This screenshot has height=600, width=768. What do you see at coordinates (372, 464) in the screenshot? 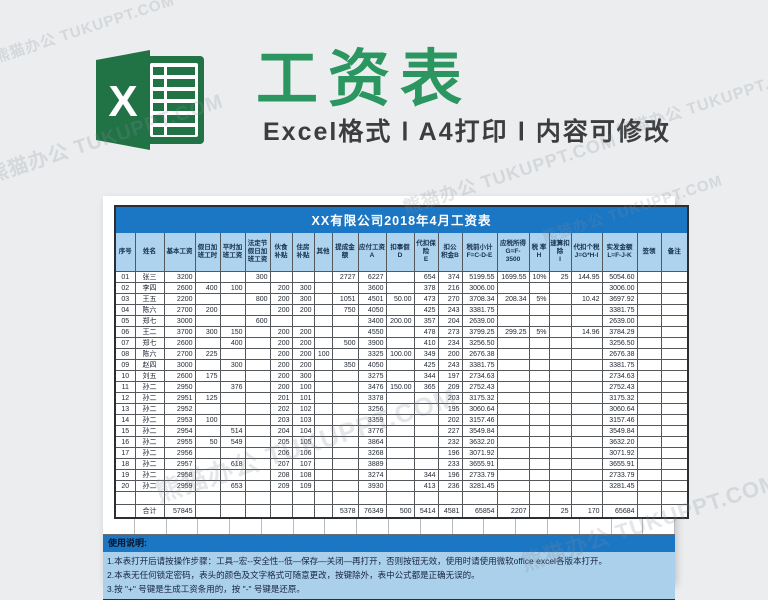
I see `cell: 3889` at bounding box center [372, 464].